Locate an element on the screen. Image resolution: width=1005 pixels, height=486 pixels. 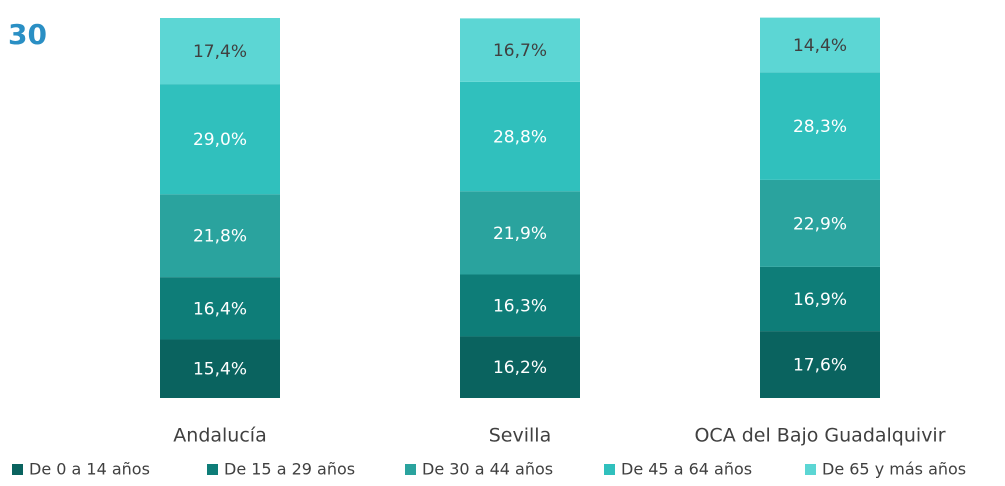
value-label: 16,3% is located at coordinates (520, 306).